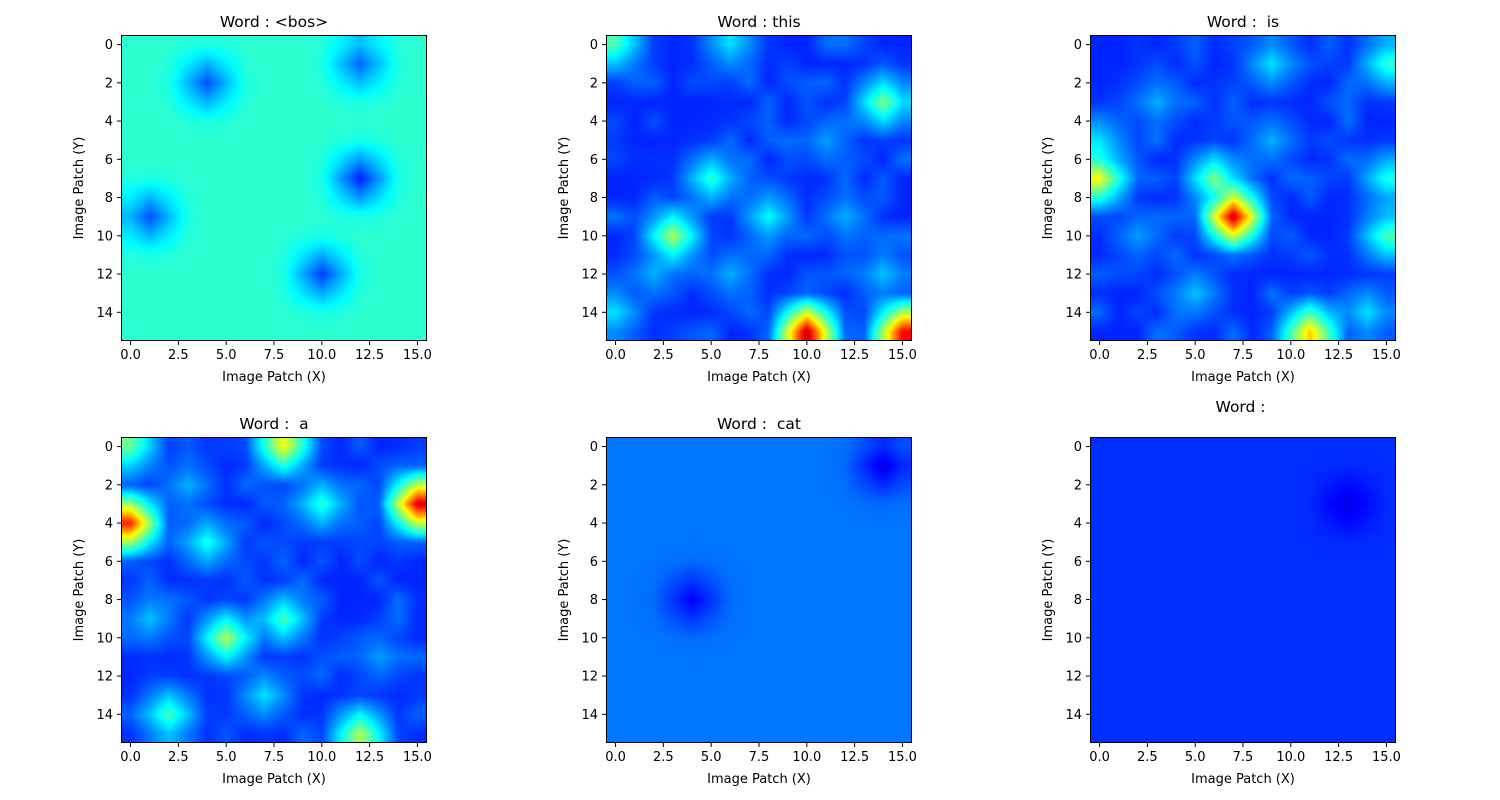  I want to click on panel-title: Word : a, so click(273, 424).